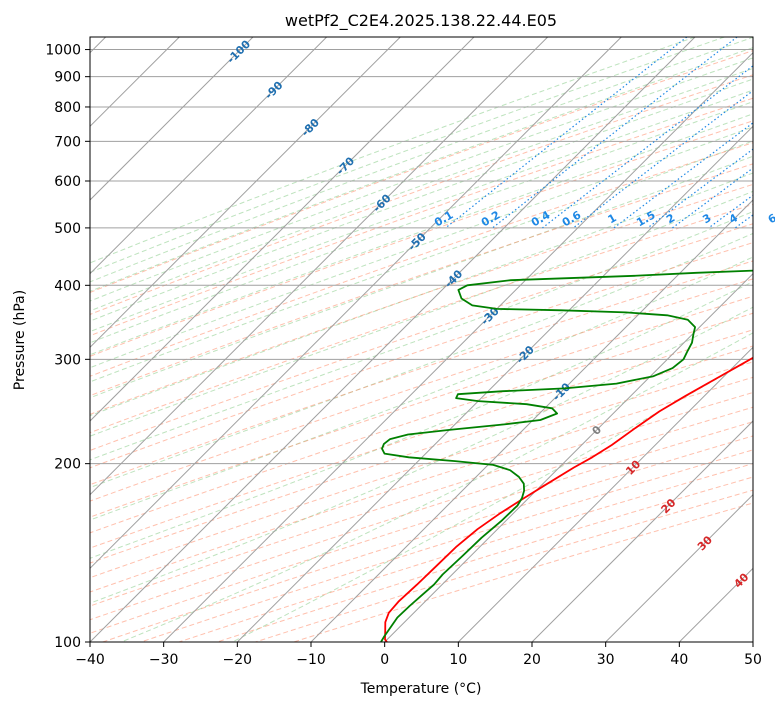 The height and width of the screenshot is (708, 775). I want to click on x-axis-title: Temperature (°C), so click(421, 689).